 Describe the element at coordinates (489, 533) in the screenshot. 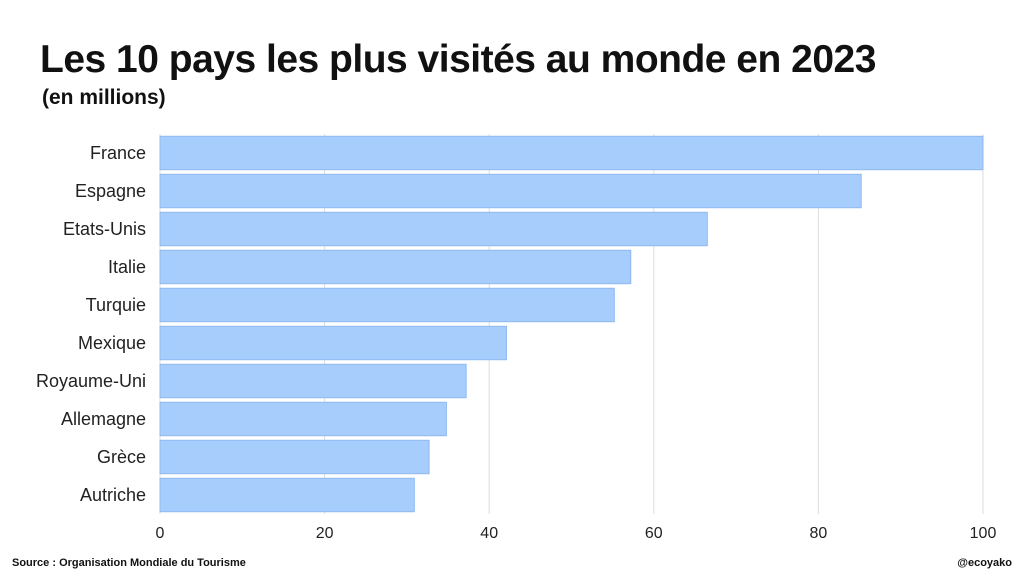

I see `x-tick-label: 40` at that location.